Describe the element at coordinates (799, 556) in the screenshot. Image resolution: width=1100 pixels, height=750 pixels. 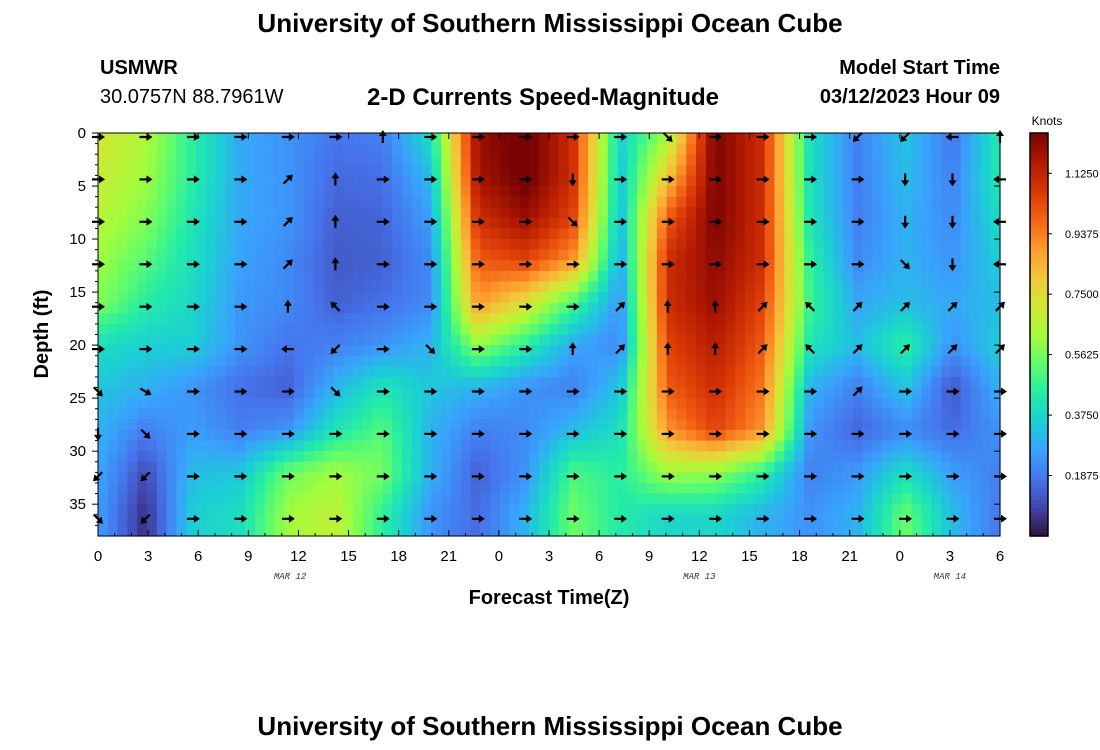
I see `x-tick-label: 18` at that location.